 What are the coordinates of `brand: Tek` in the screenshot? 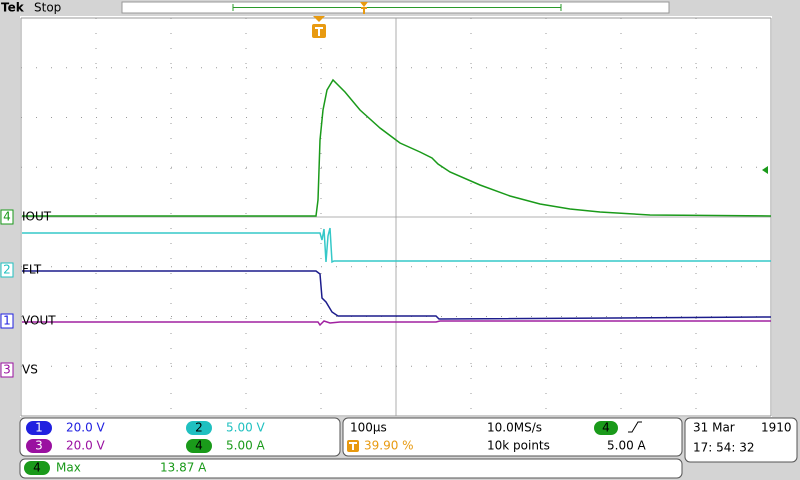 It's located at (13, 8).